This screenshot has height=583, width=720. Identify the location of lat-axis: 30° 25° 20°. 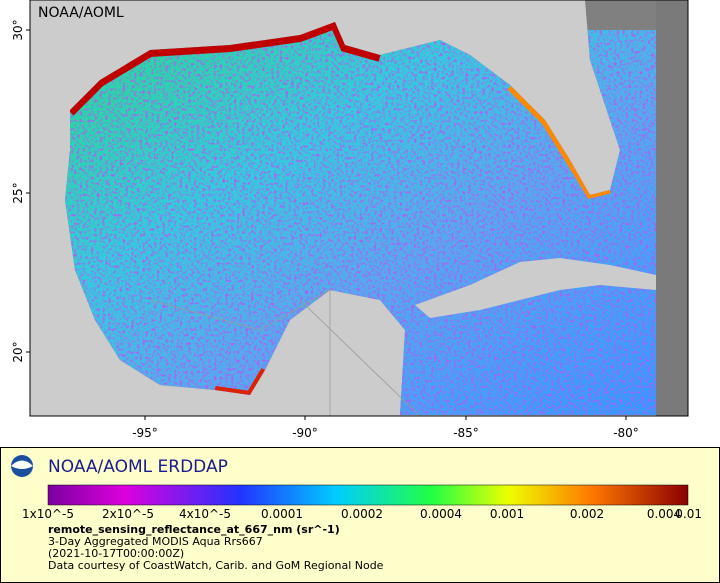
(20, 191).